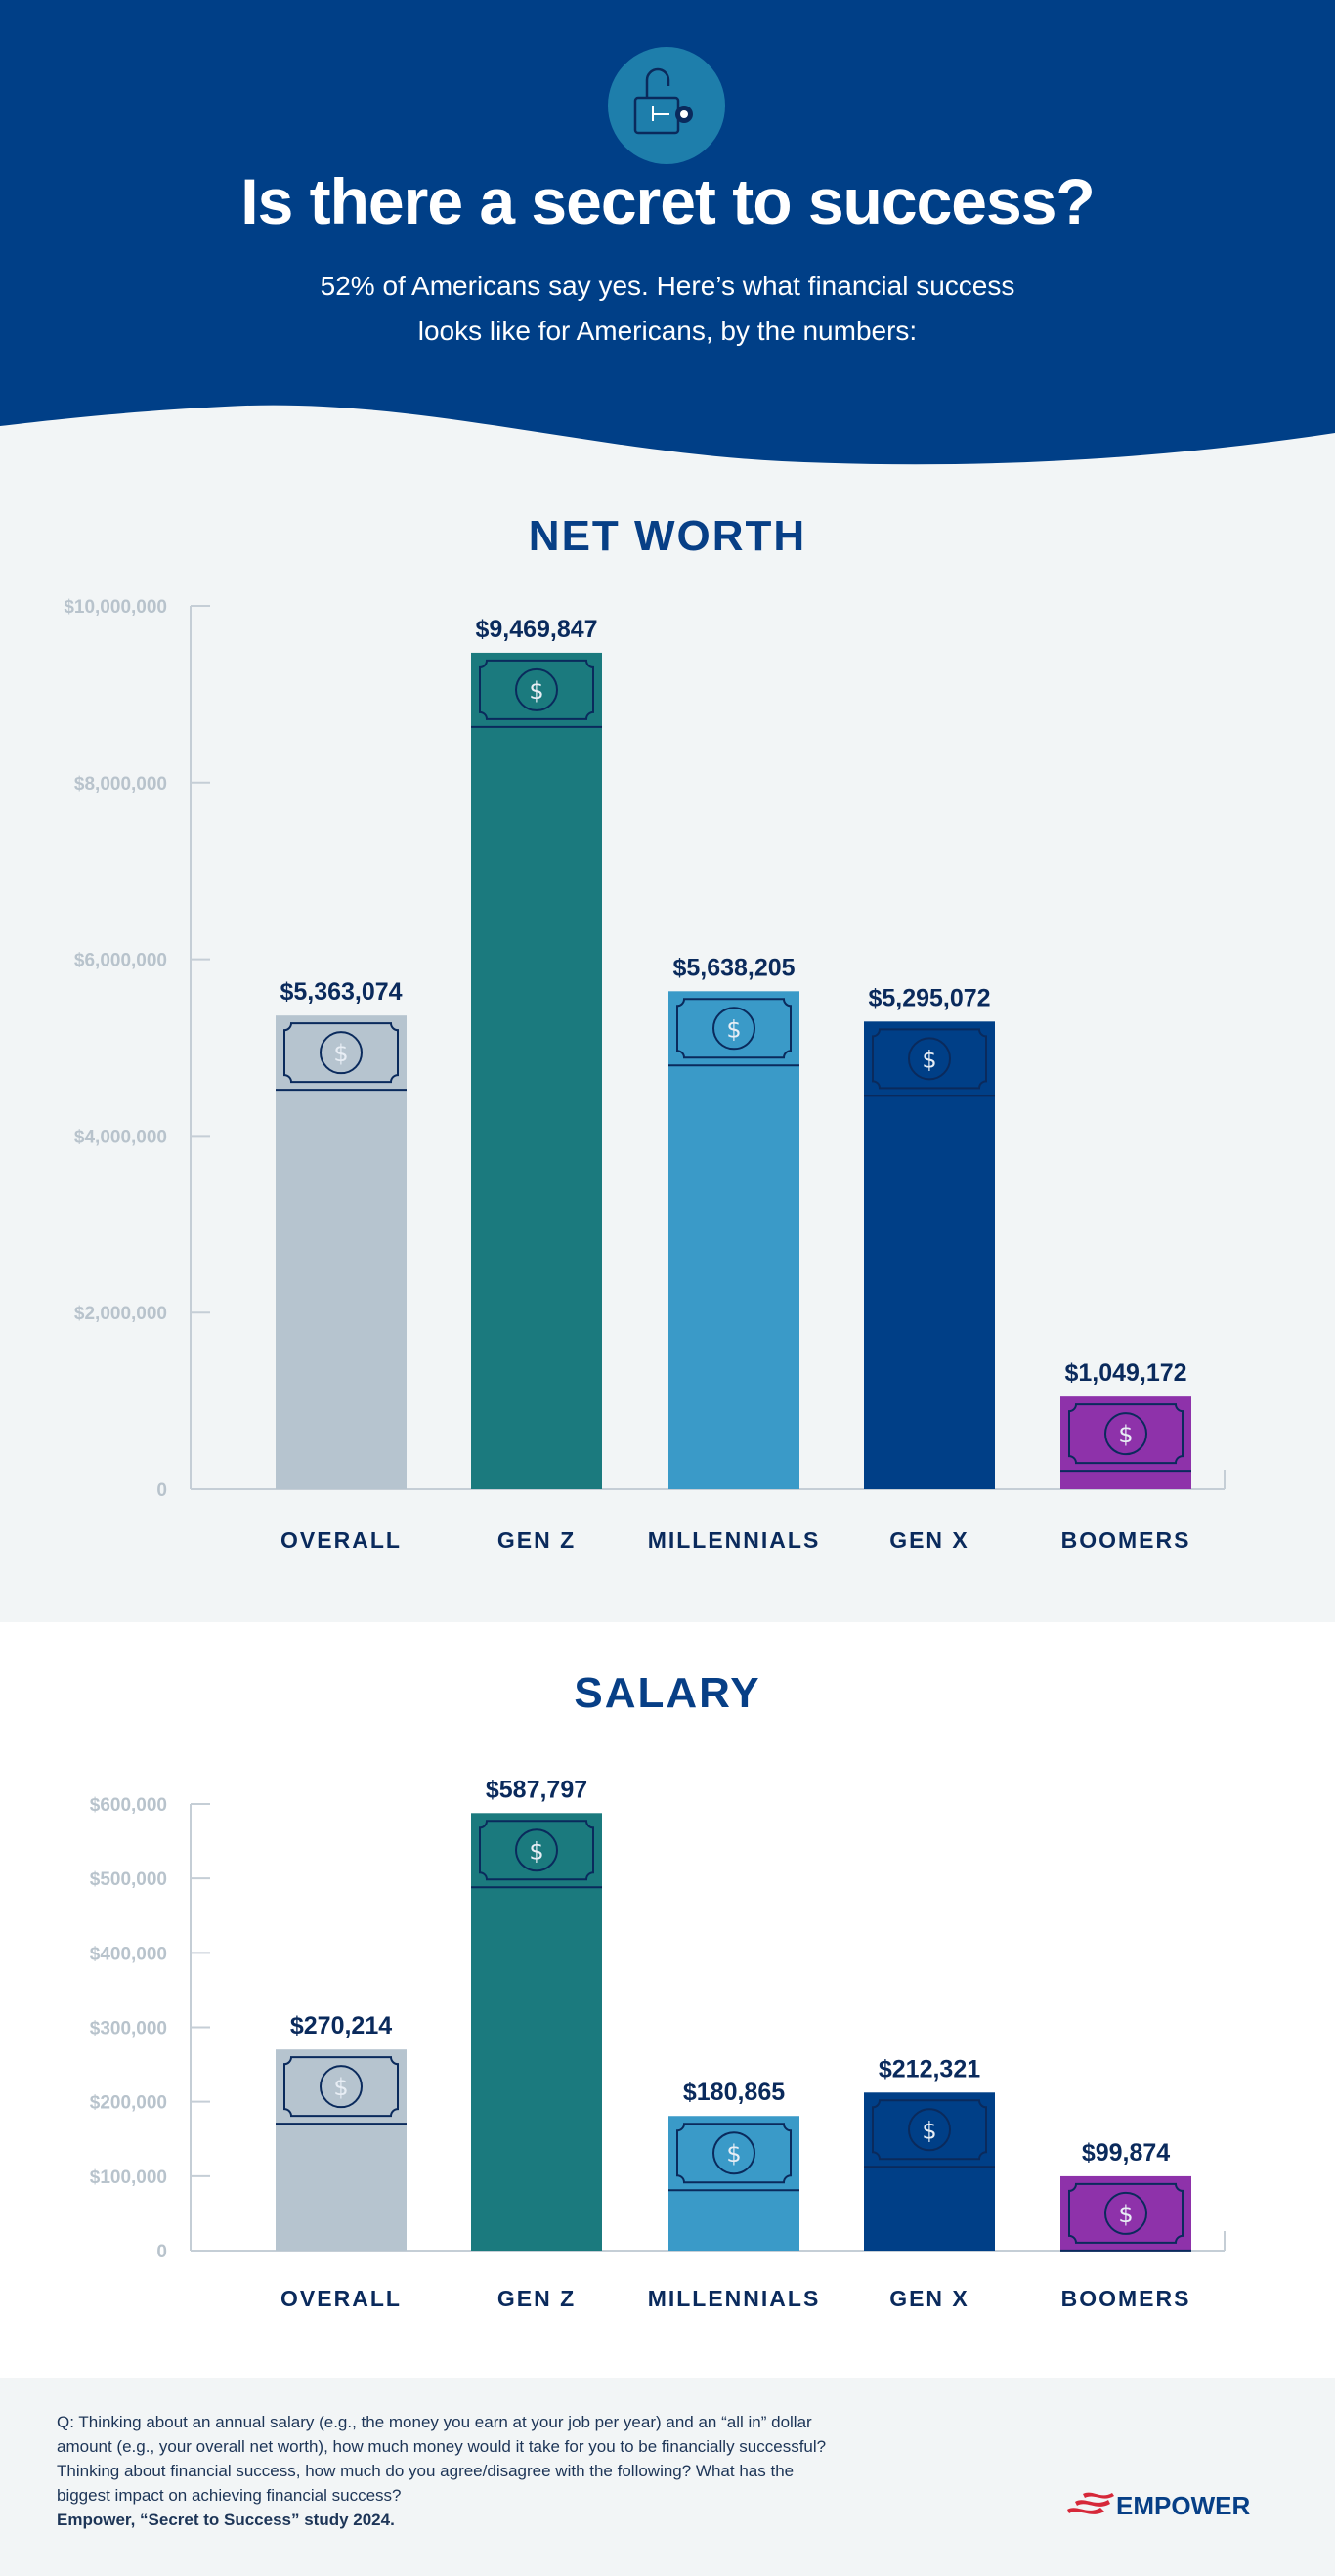 Image resolution: width=1335 pixels, height=2576 pixels. What do you see at coordinates (667, 1693) in the screenshot?
I see `salary-title: SALARY` at bounding box center [667, 1693].